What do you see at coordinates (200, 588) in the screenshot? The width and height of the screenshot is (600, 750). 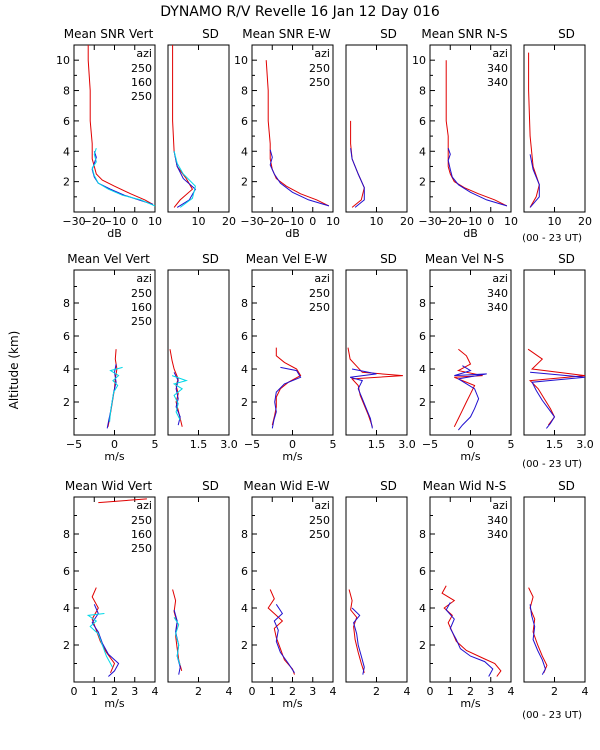 I see `panel-13: SD 2 4` at bounding box center [200, 588].